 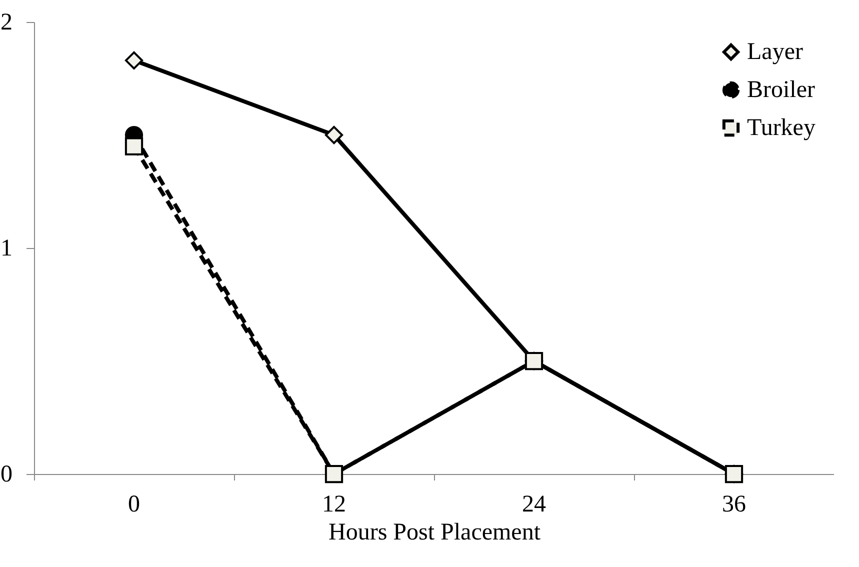 What do you see at coordinates (134, 505) in the screenshot?
I see `x-tick-label: 0` at bounding box center [134, 505].